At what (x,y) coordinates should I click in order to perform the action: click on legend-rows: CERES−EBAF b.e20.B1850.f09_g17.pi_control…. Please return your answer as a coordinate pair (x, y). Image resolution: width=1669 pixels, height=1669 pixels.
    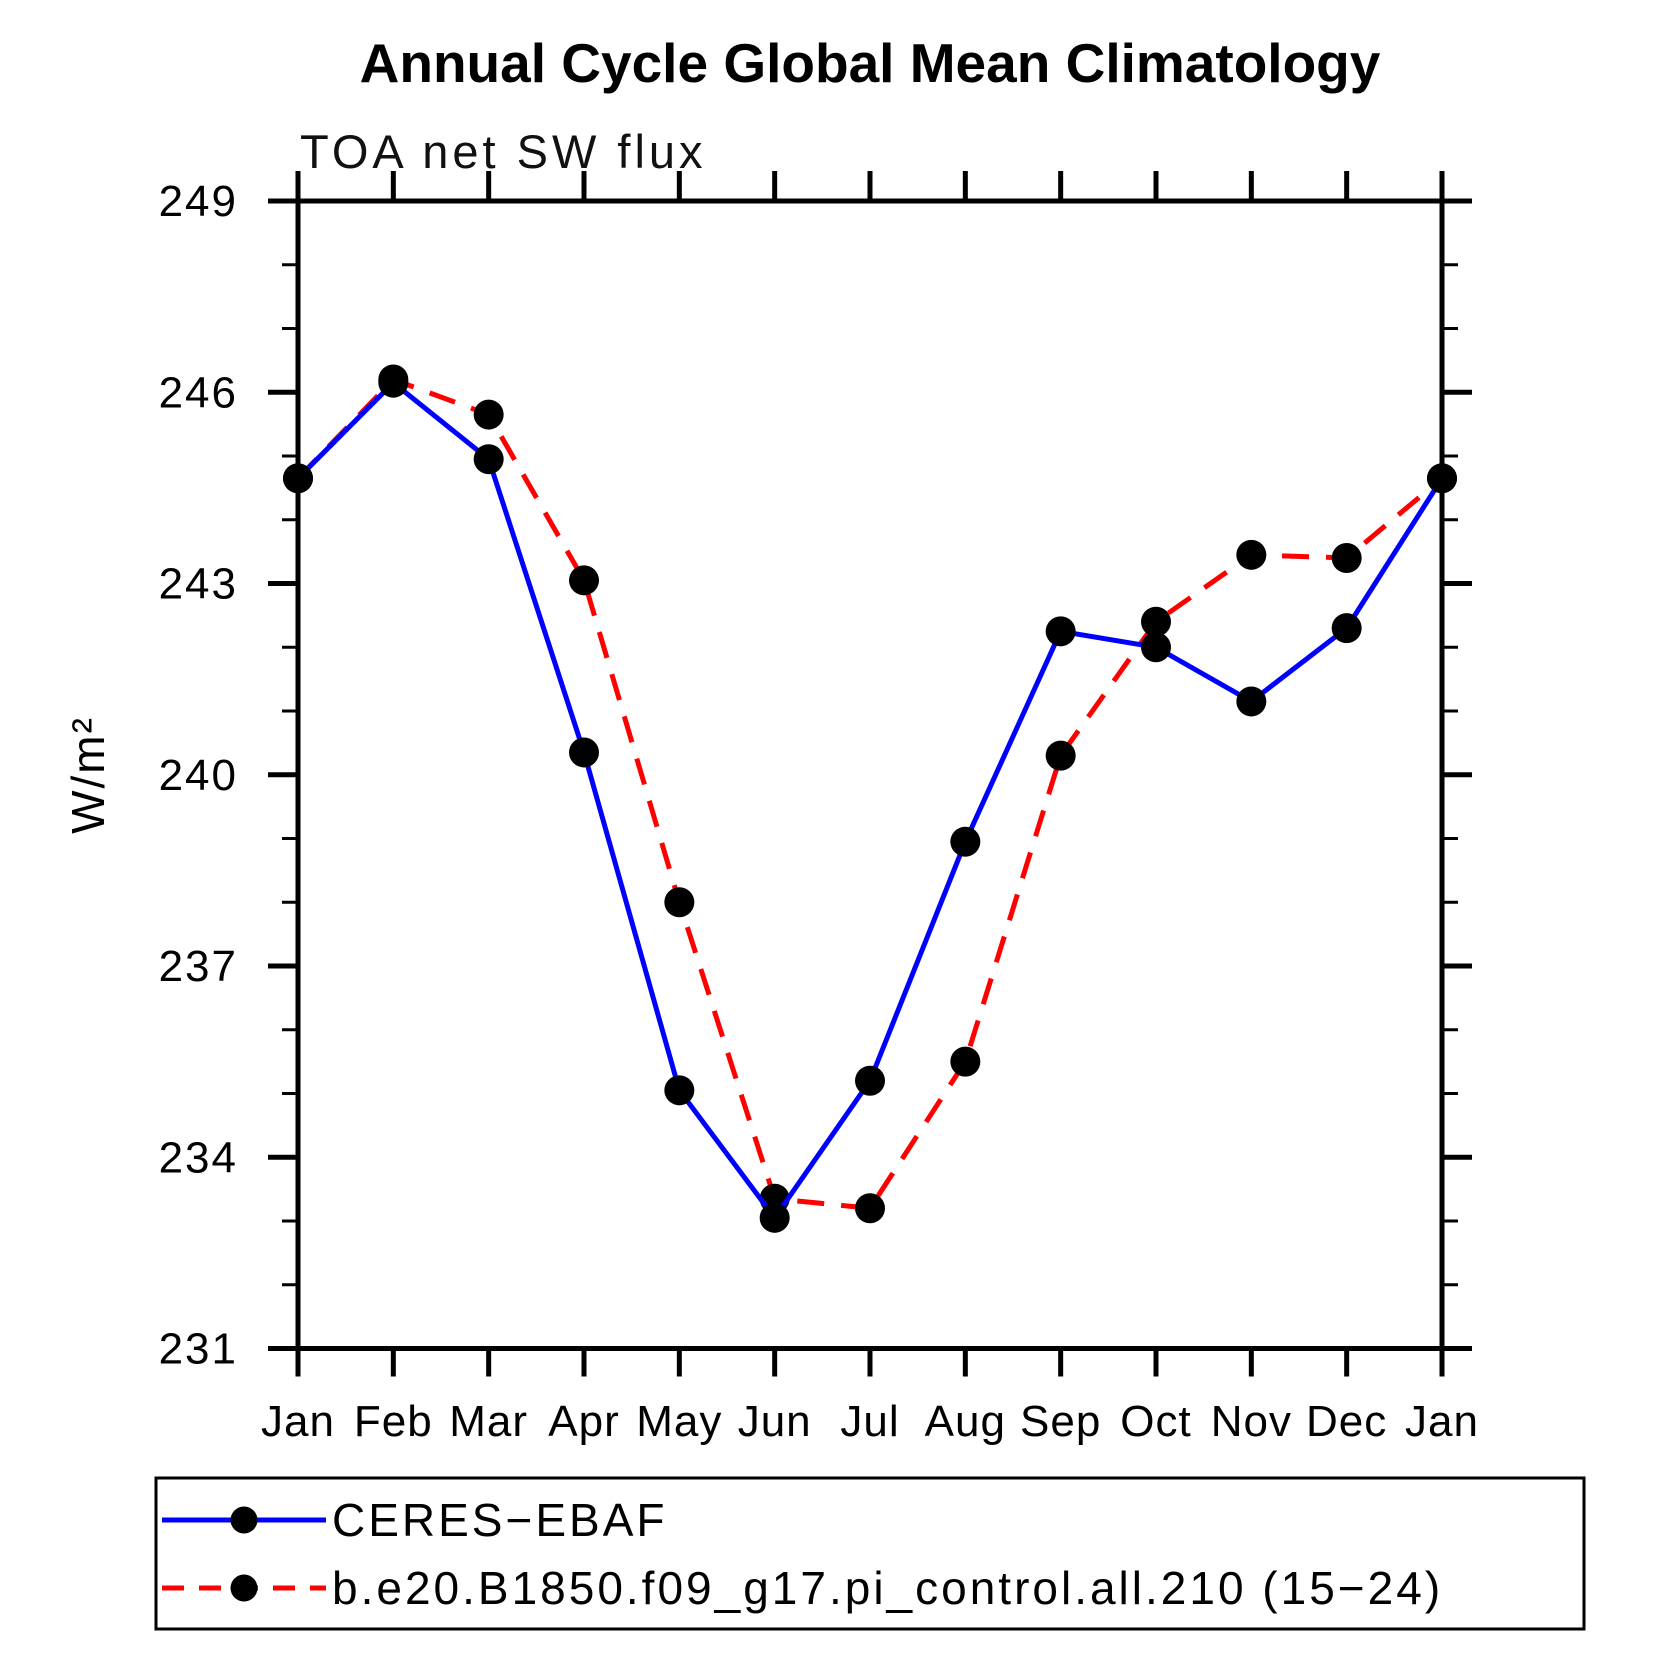
    Looking at the image, I should click on (802, 1554).